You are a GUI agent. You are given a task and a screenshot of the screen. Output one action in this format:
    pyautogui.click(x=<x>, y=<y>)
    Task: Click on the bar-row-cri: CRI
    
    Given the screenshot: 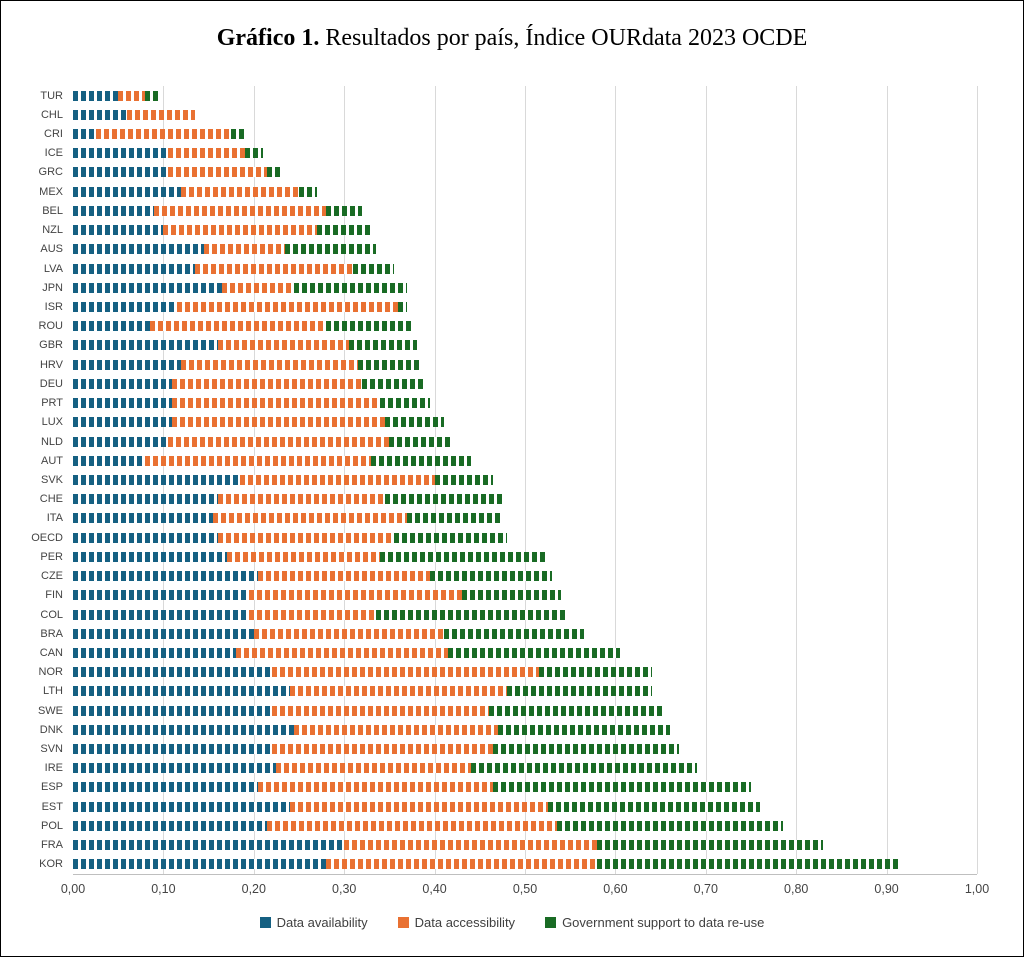 What is the action you would take?
    pyautogui.click(x=510, y=133)
    